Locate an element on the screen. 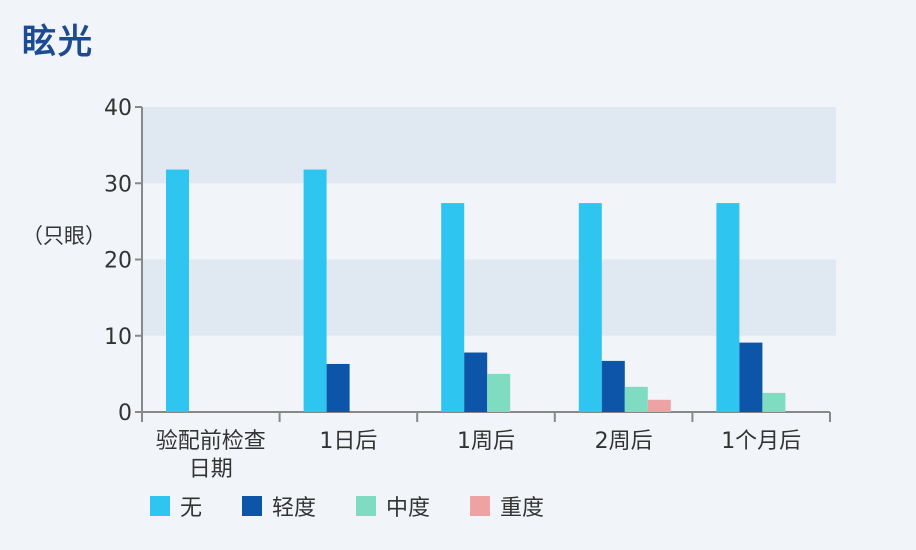 The height and width of the screenshot is (550, 916). legend-swatch-severe is located at coordinates (480, 506).